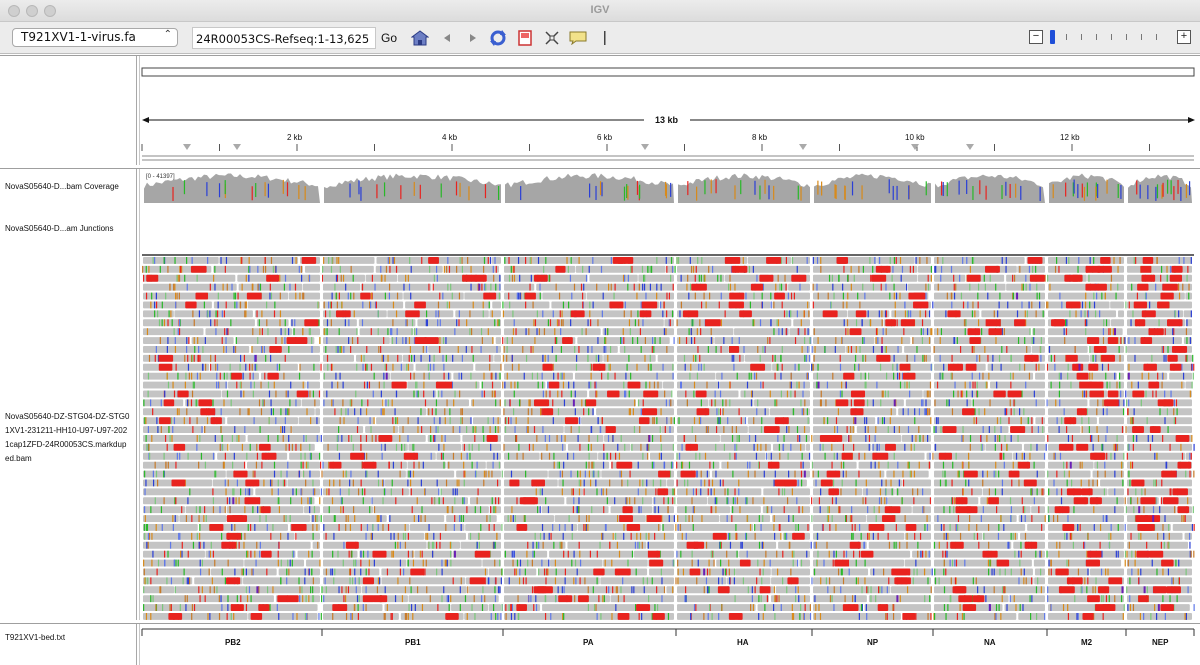 The height and width of the screenshot is (665, 1200). What do you see at coordinates (1036, 37) in the screenshot?
I see `zoom-out-button: −` at bounding box center [1036, 37].